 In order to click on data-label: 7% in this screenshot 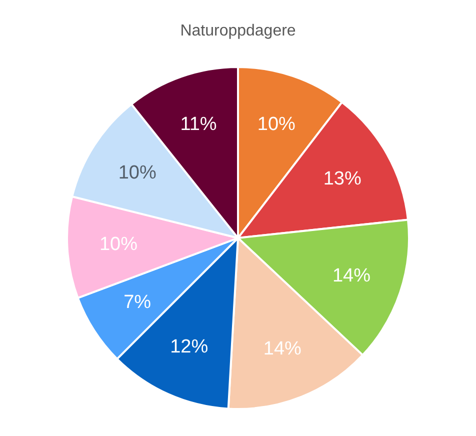, I will do `click(138, 303)`.